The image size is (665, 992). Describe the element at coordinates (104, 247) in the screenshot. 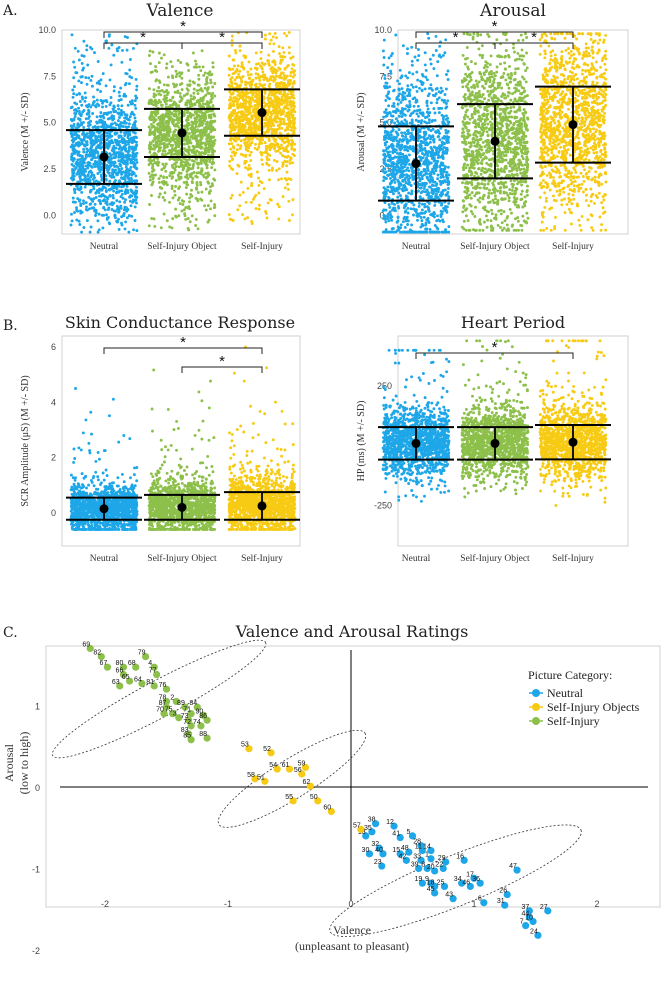

I see `x-category-label: Neutral` at that location.